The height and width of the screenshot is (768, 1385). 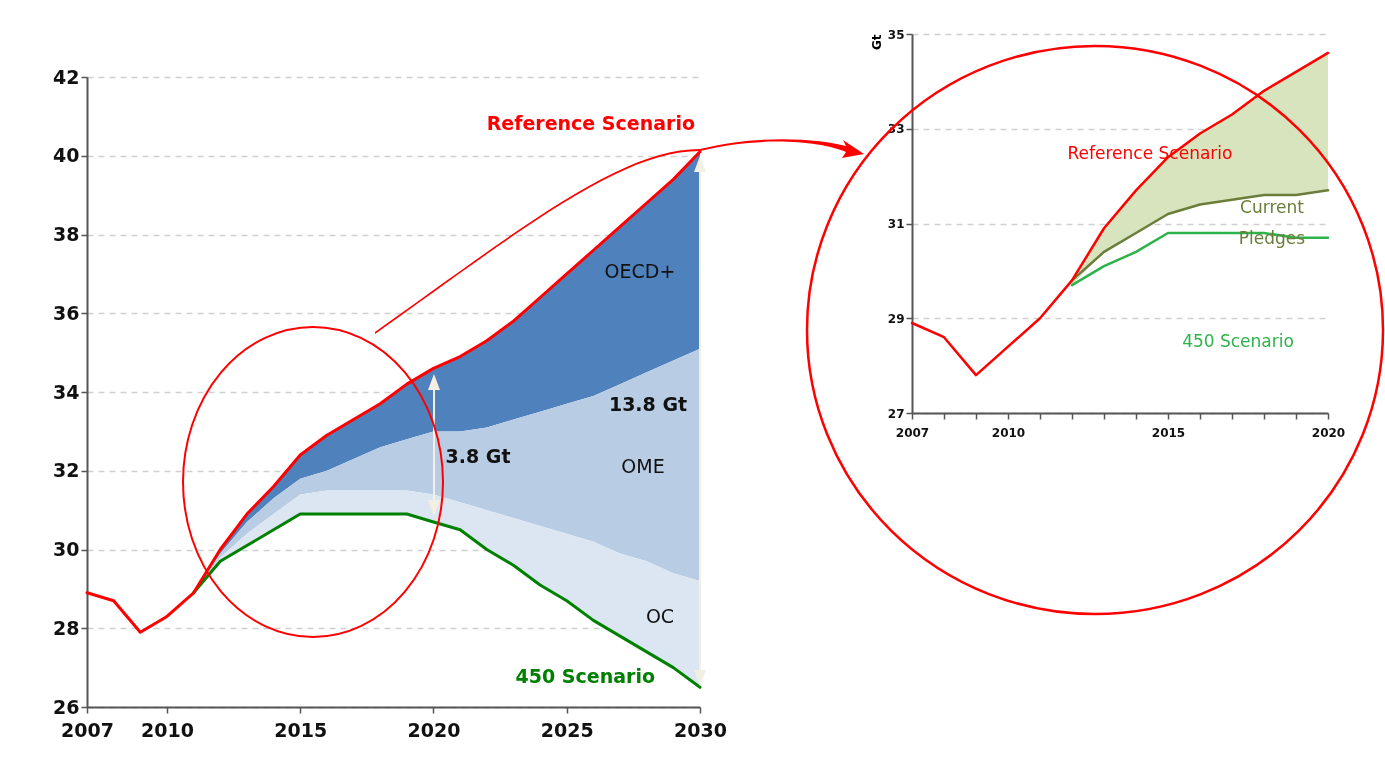 What do you see at coordinates (66, 549) in the screenshot?
I see `y-tick-label: 30` at bounding box center [66, 549].